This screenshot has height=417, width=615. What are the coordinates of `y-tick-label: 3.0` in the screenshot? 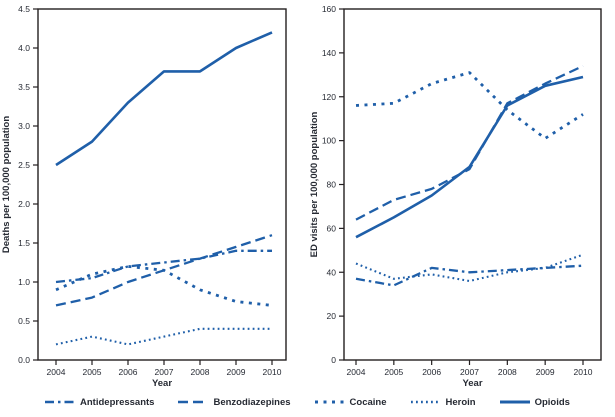 It's located at (24, 126).